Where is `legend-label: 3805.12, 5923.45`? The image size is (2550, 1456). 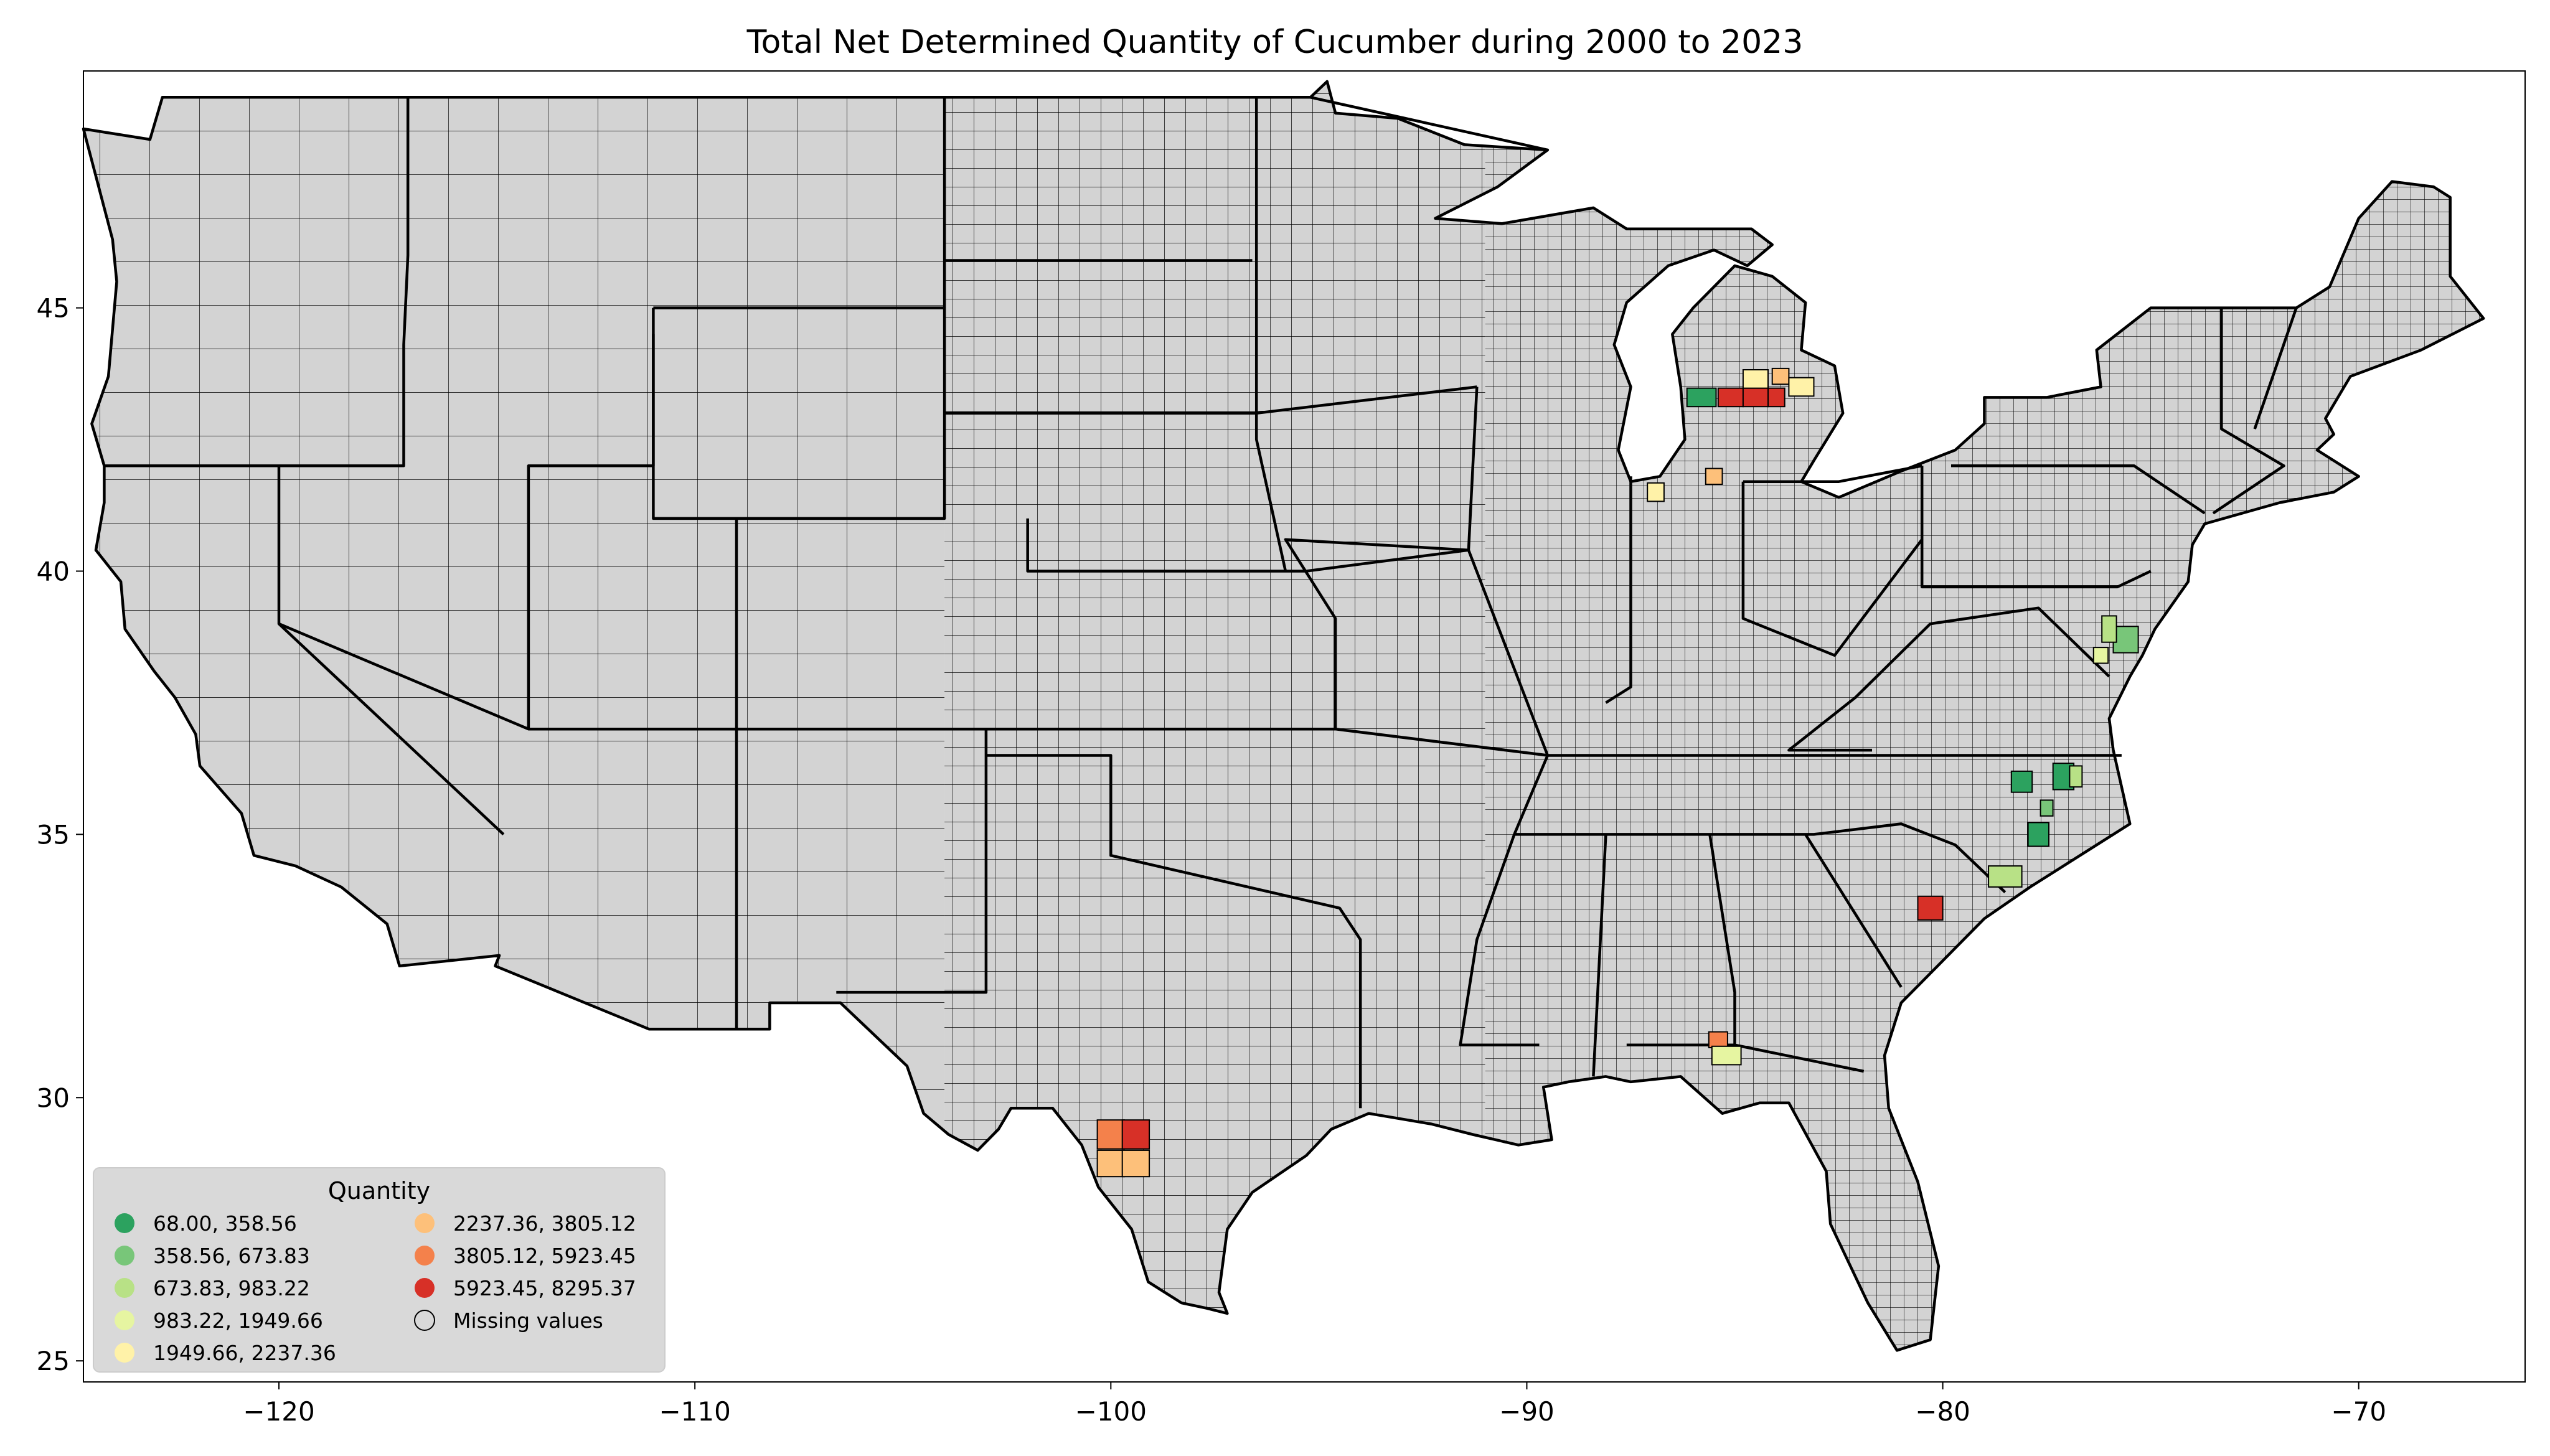 legend-label: 3805.12, 5923.45 is located at coordinates (544, 1256).